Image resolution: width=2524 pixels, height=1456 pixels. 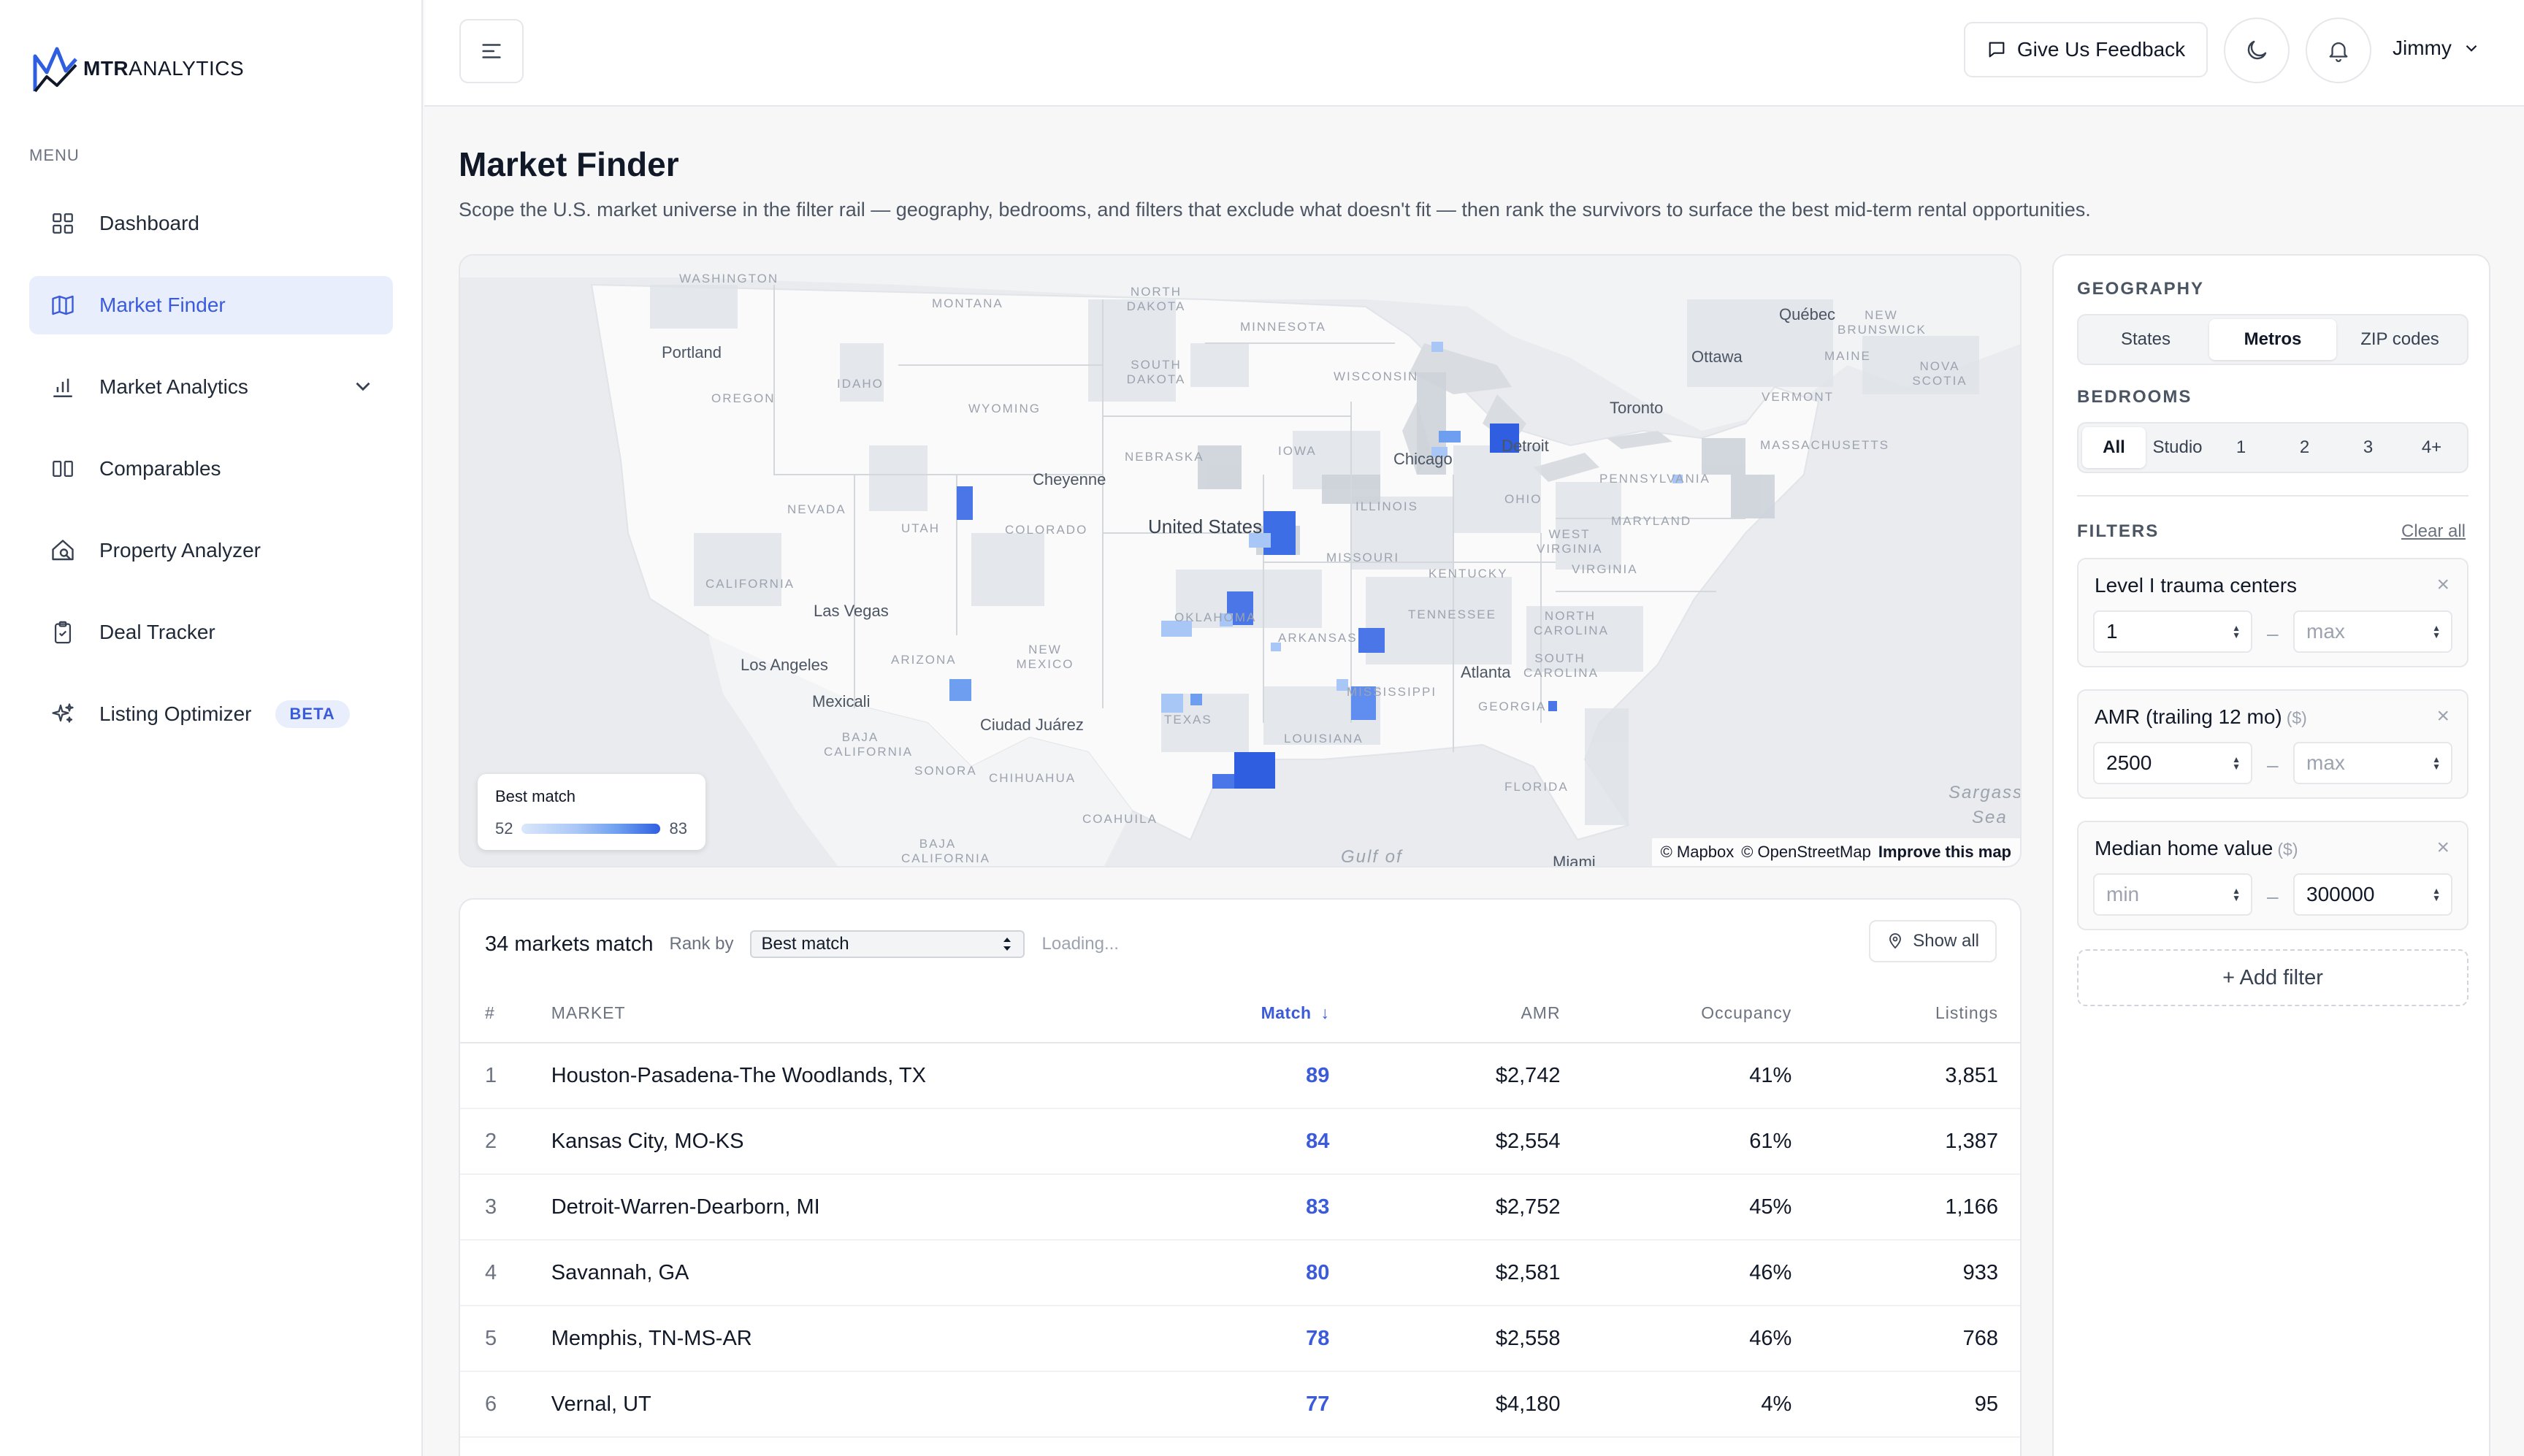 What do you see at coordinates (1283, 327) in the screenshot?
I see `map-label-state: MINNESOTA` at bounding box center [1283, 327].